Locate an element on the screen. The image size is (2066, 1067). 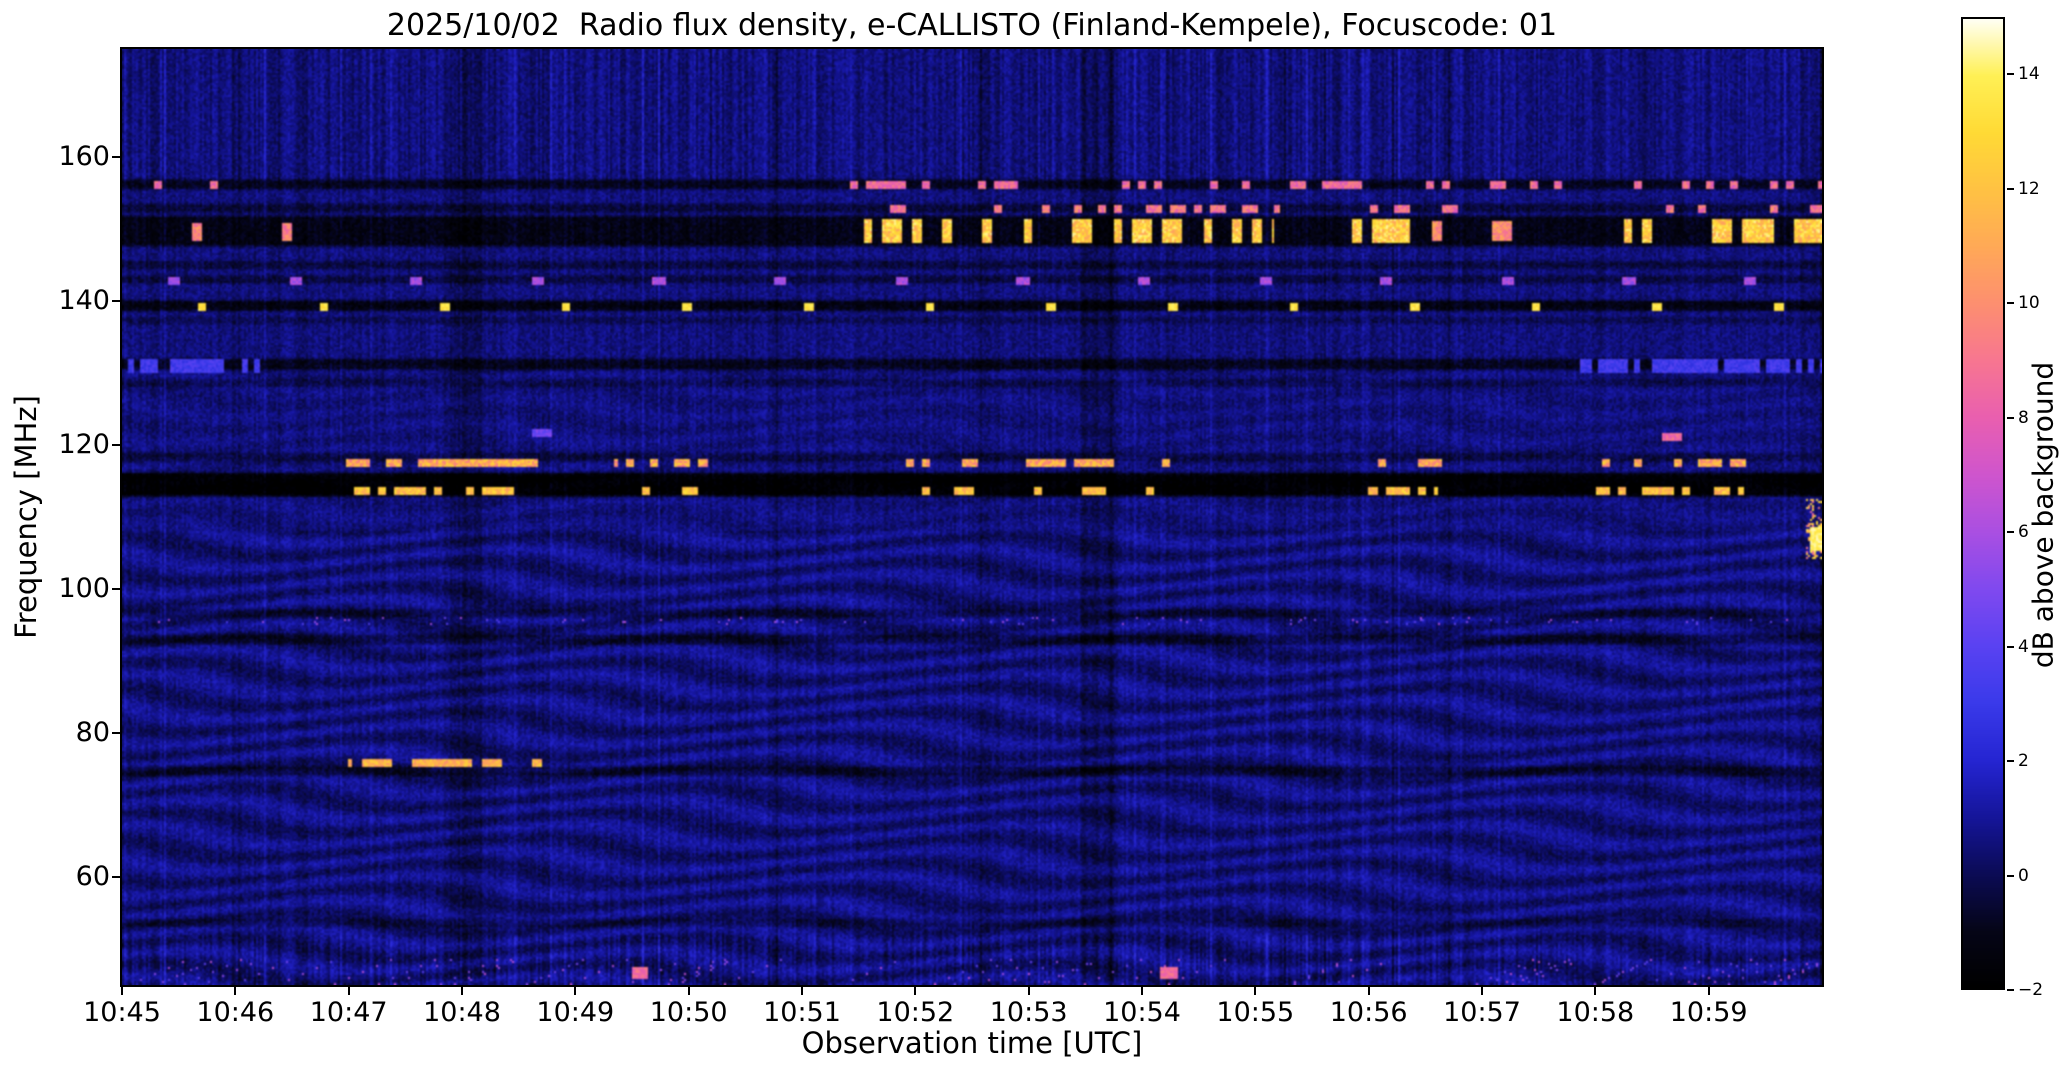
colorbar-tick-label: 2 is located at coordinates (2023, 761).